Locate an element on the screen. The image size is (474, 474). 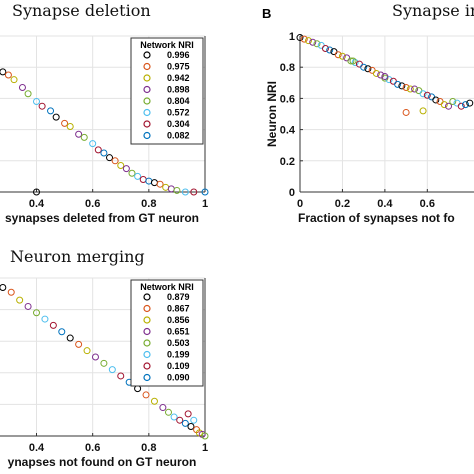
legend-entry: 0.856 is located at coordinates (178, 320).